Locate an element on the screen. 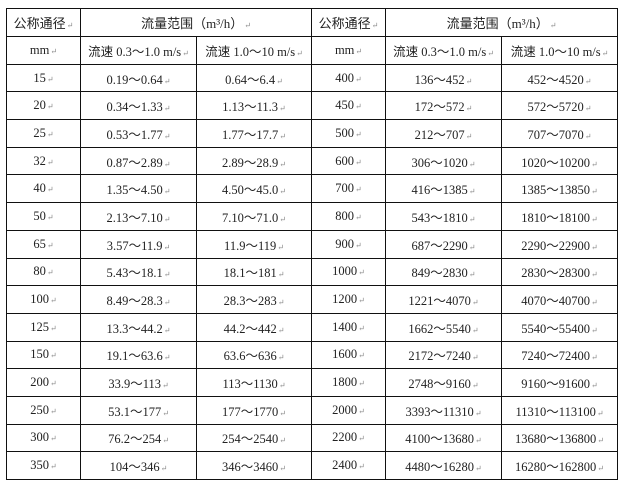  cell-high-velocity-left: 7.10～71.0 is located at coordinates (254, 216).